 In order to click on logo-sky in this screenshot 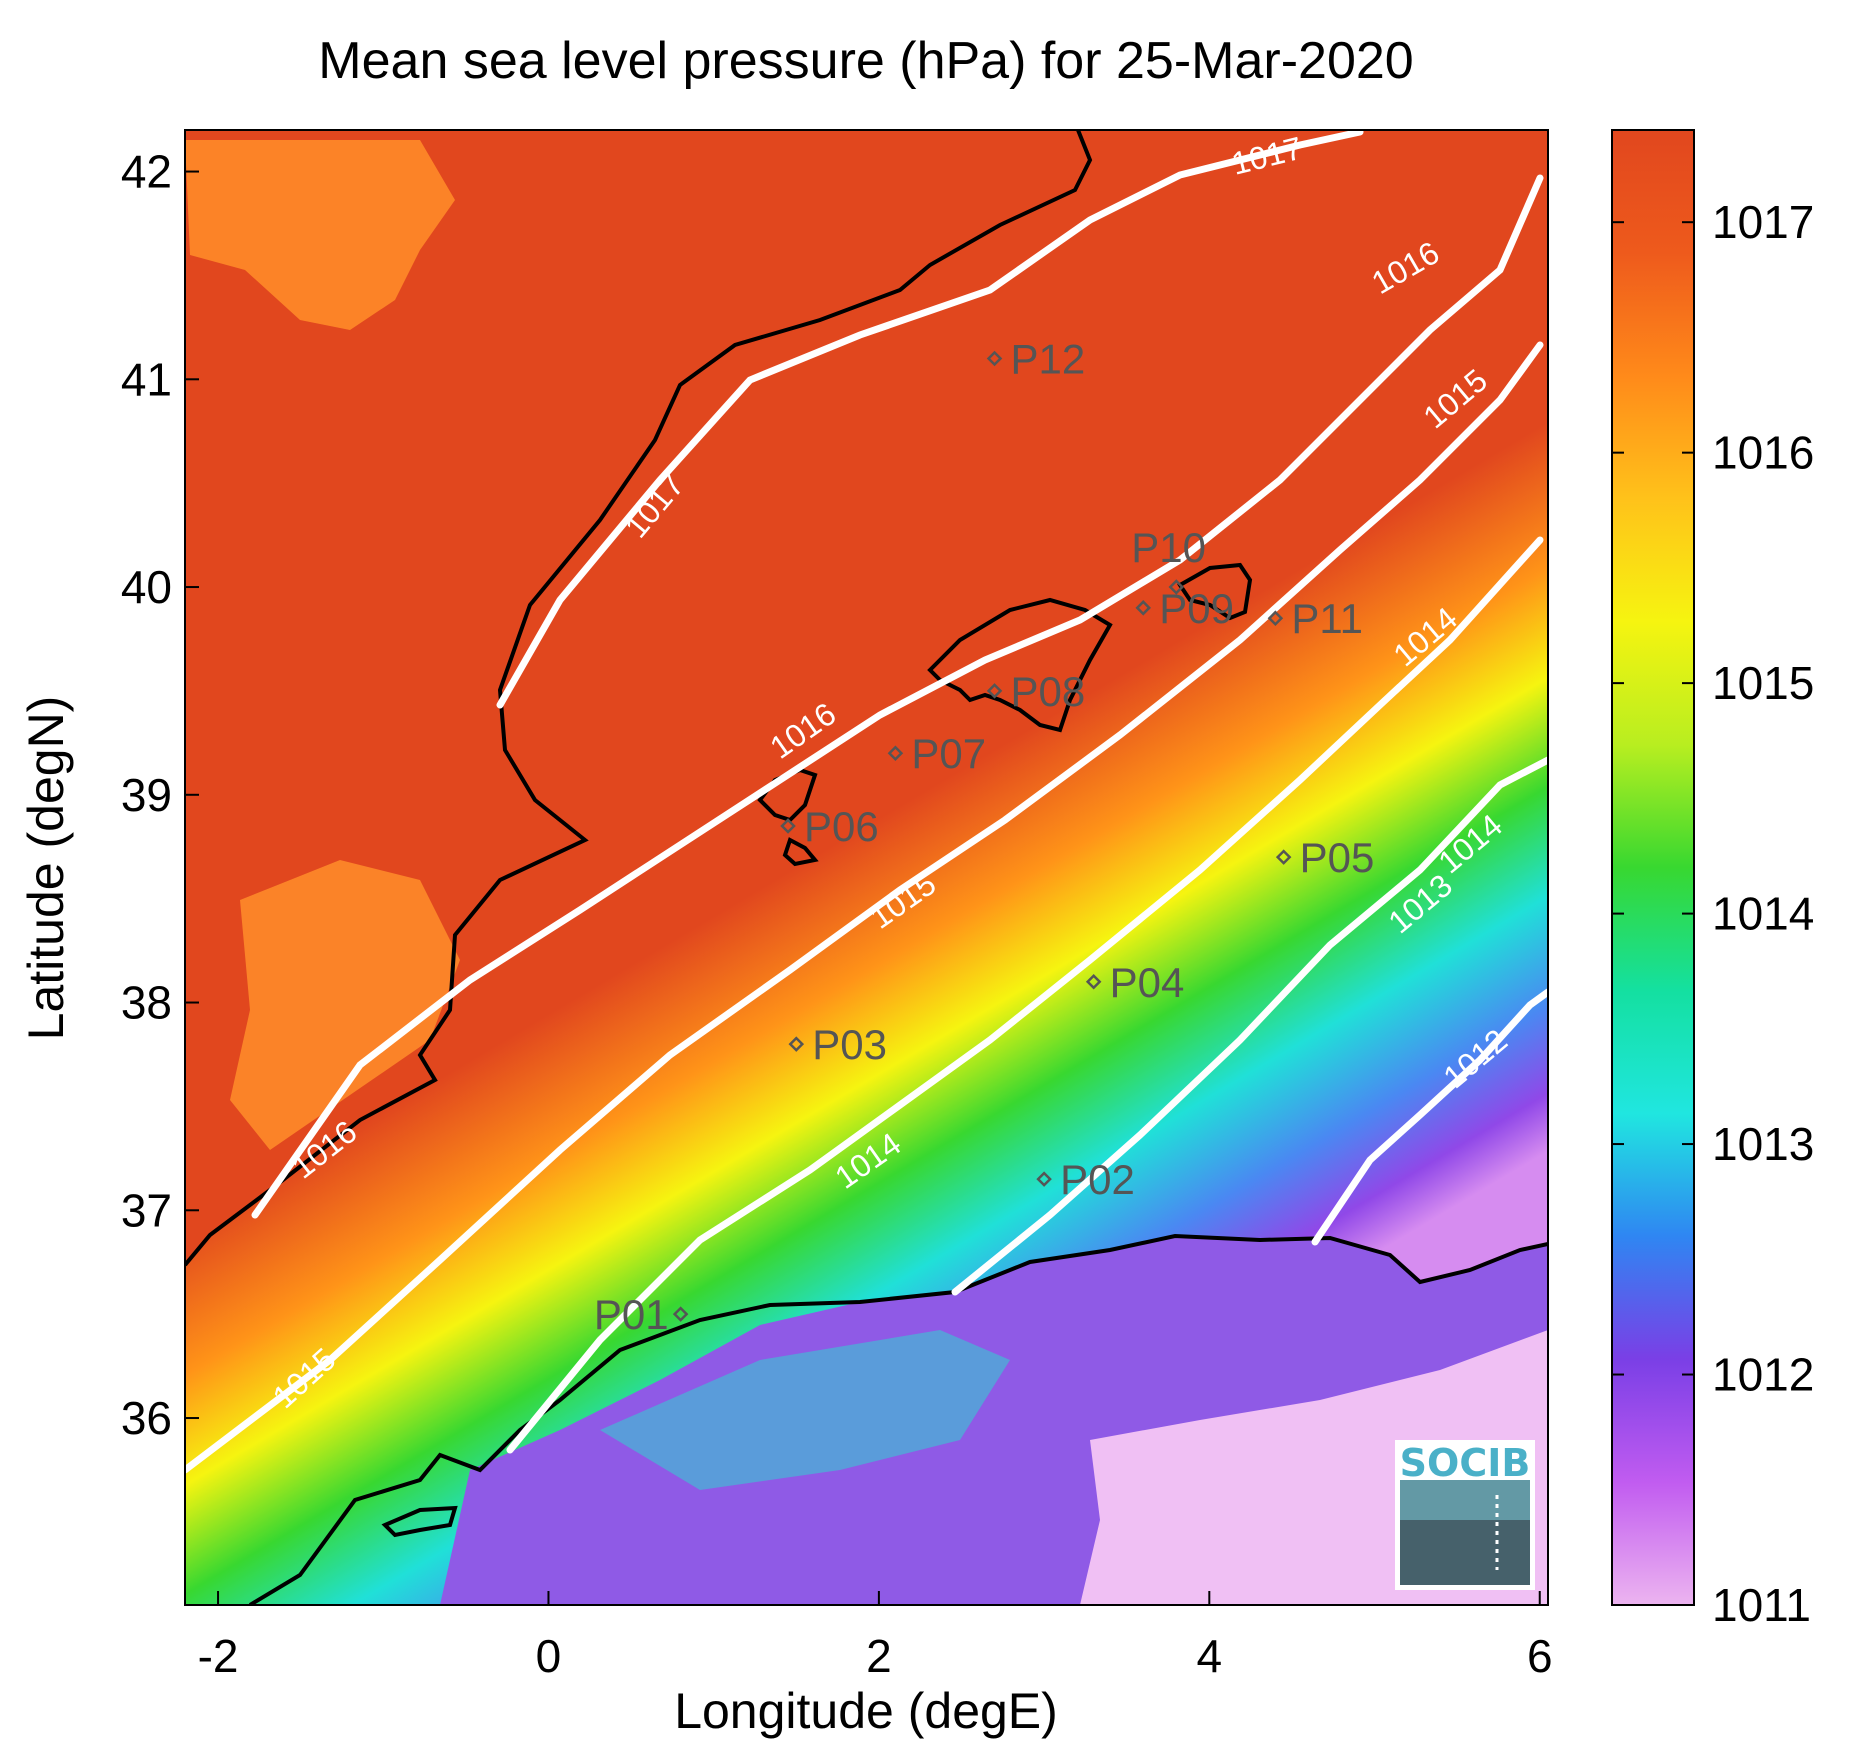, I will do `click(1465, 1500)`.